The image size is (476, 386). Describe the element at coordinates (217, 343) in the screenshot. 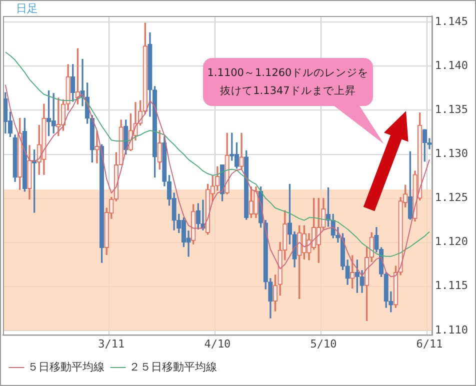

I see `x-tick-label: 4/10` at that location.